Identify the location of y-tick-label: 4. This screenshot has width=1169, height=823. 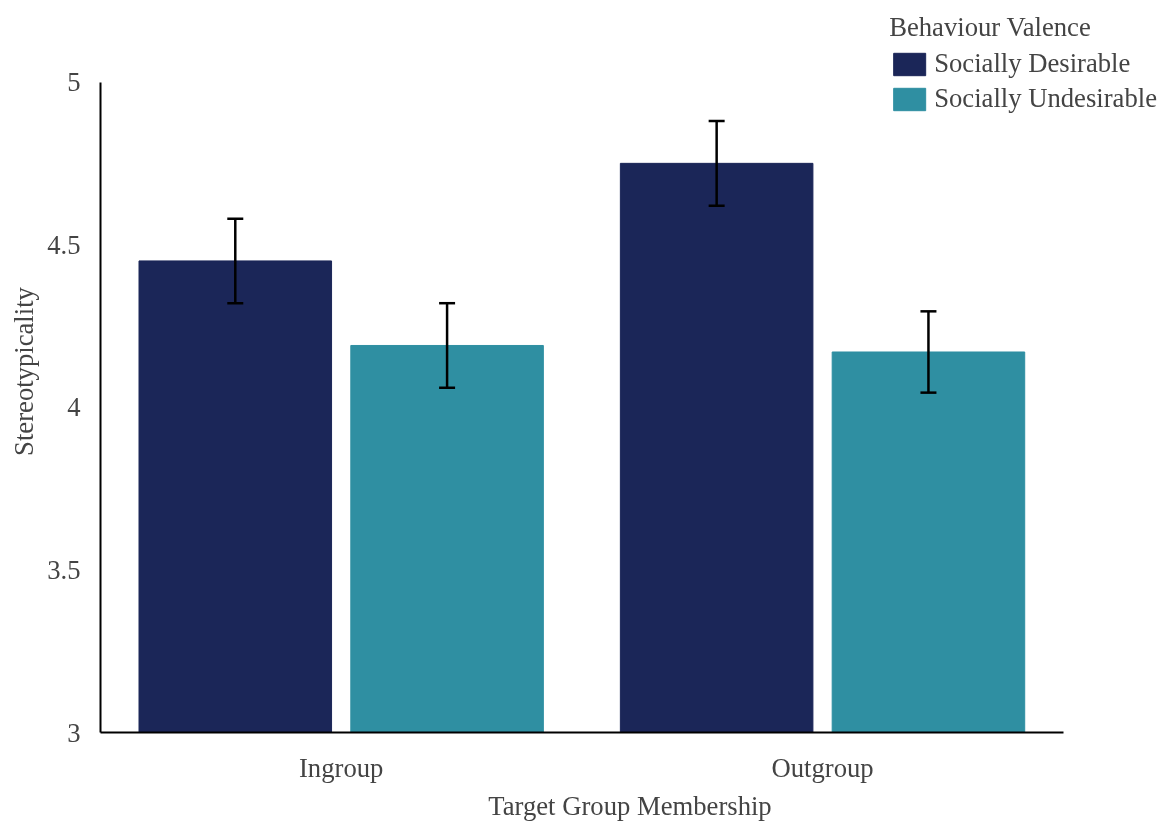
(74, 407).